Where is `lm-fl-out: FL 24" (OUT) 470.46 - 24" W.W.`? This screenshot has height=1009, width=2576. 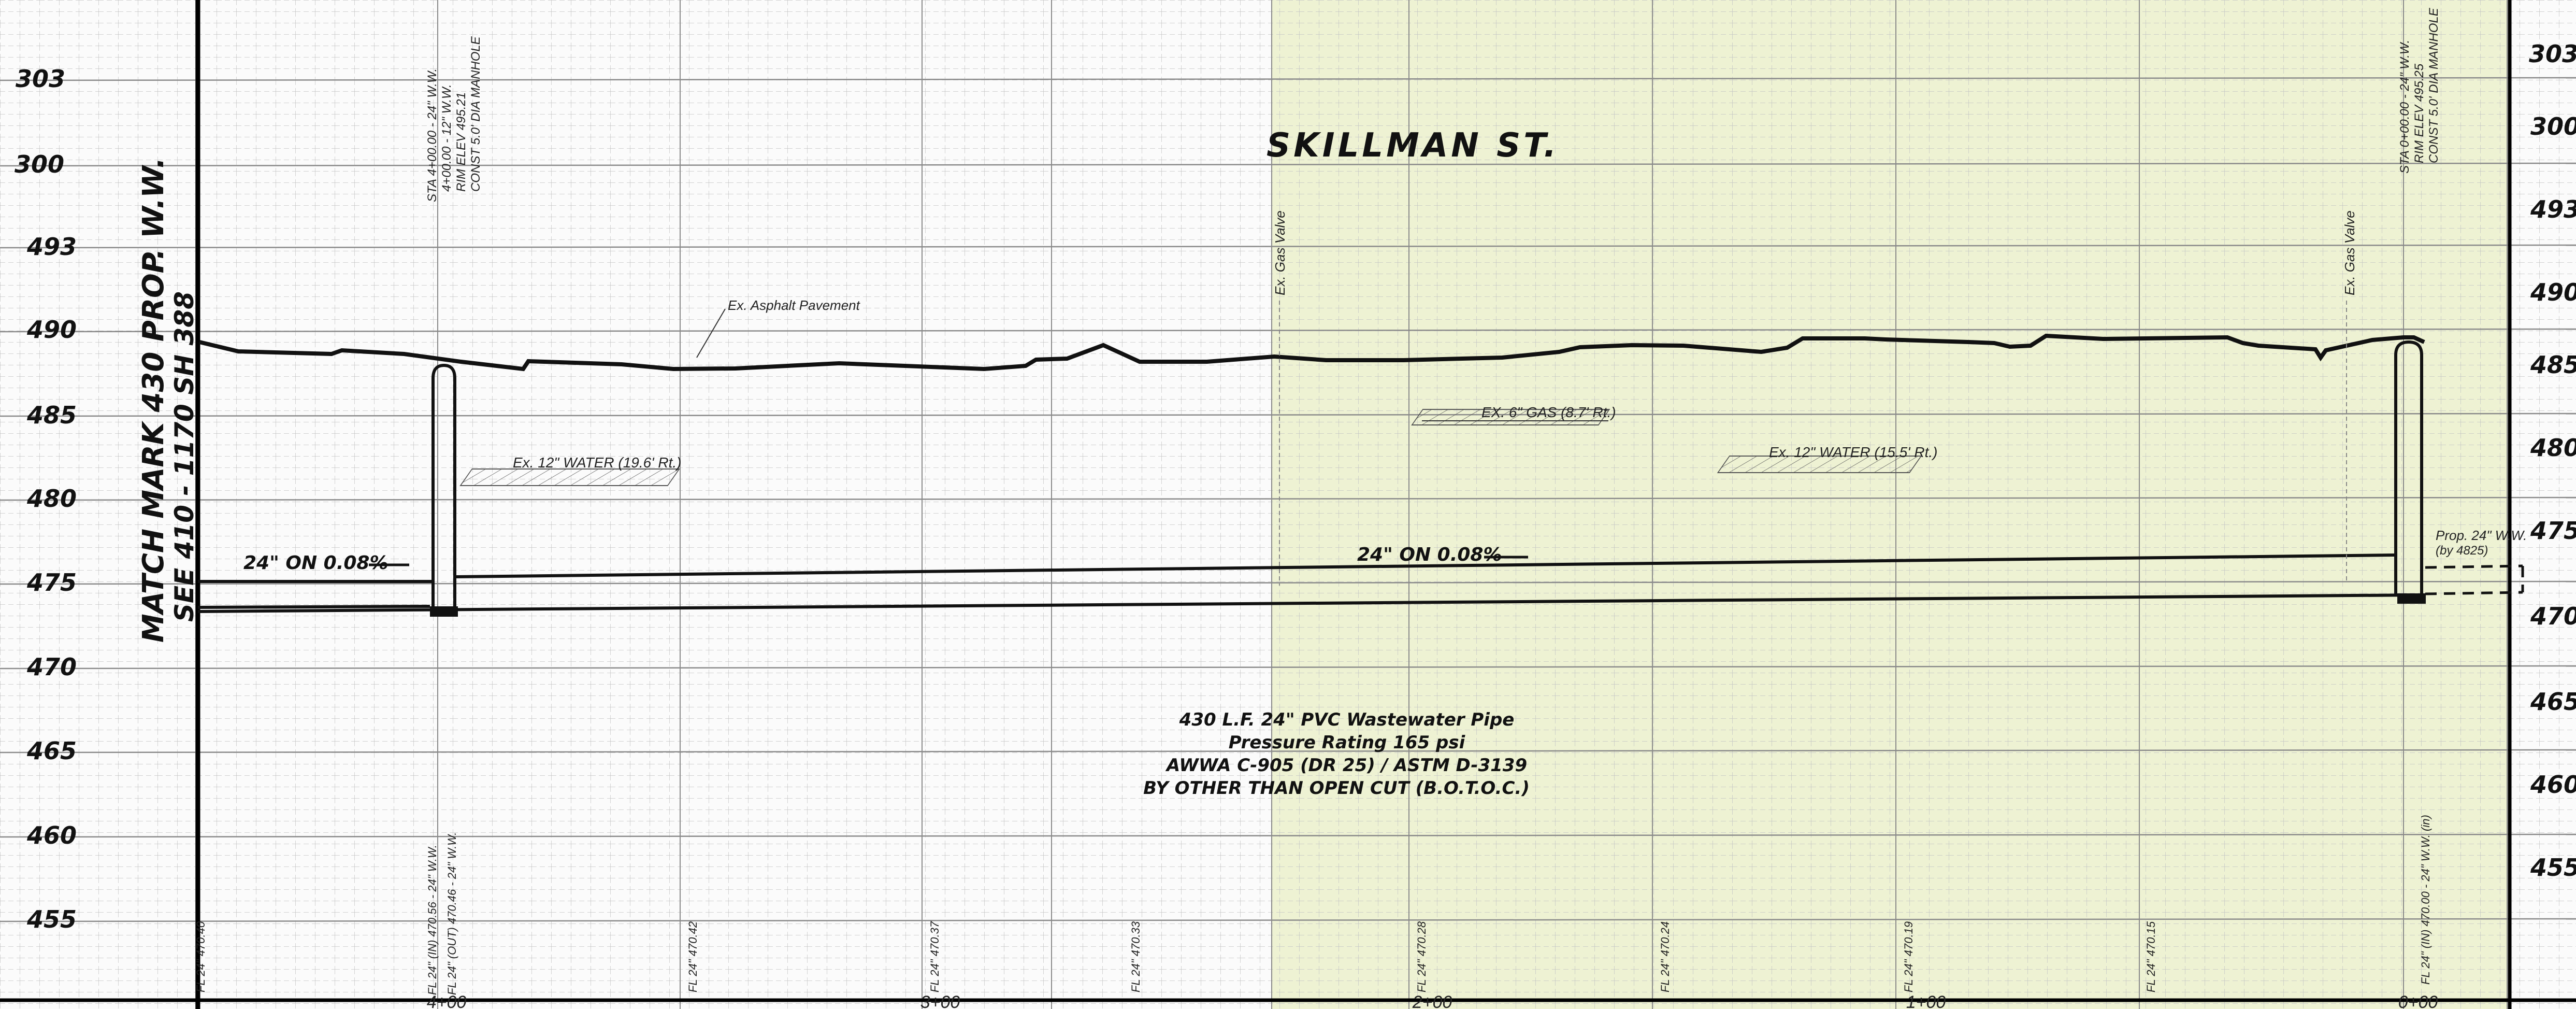 lm-fl-out: FL 24" (OUT) 470.46 - 24" W.W. is located at coordinates (451, 913).